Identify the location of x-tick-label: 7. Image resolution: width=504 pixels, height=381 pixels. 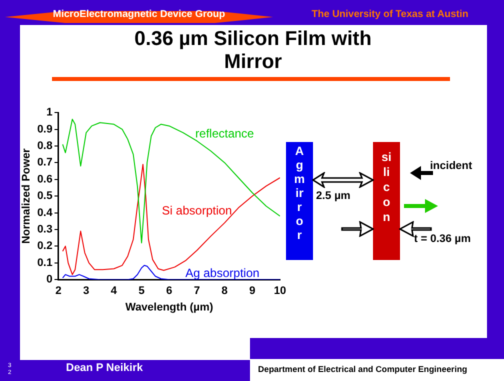
(197, 291).